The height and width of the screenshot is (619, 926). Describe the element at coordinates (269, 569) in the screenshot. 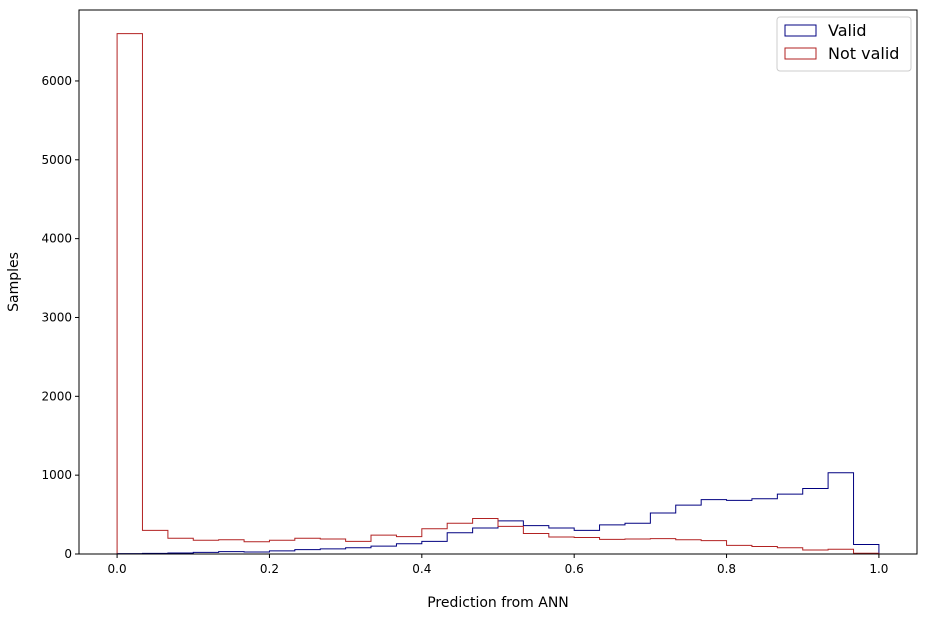

I see `x-tick-label: 0.2` at that location.